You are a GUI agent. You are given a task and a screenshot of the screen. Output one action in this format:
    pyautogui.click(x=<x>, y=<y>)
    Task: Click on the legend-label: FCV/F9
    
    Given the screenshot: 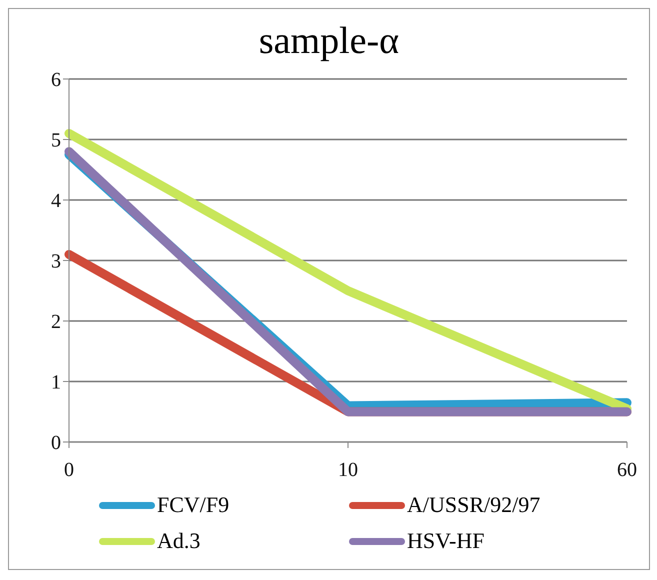 What is the action you would take?
    pyautogui.click(x=193, y=505)
    